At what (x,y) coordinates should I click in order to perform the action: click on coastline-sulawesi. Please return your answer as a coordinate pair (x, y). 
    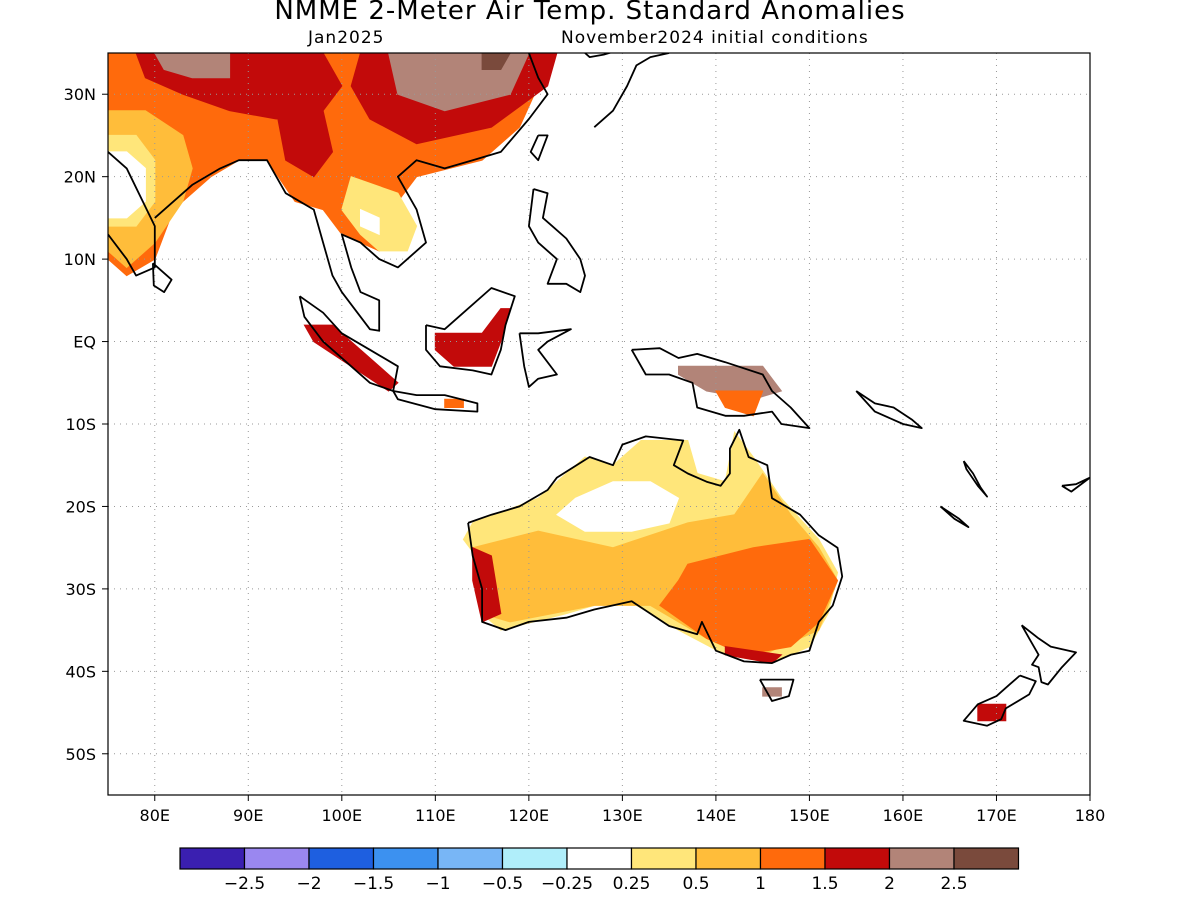
    Looking at the image, I should click on (545, 358).